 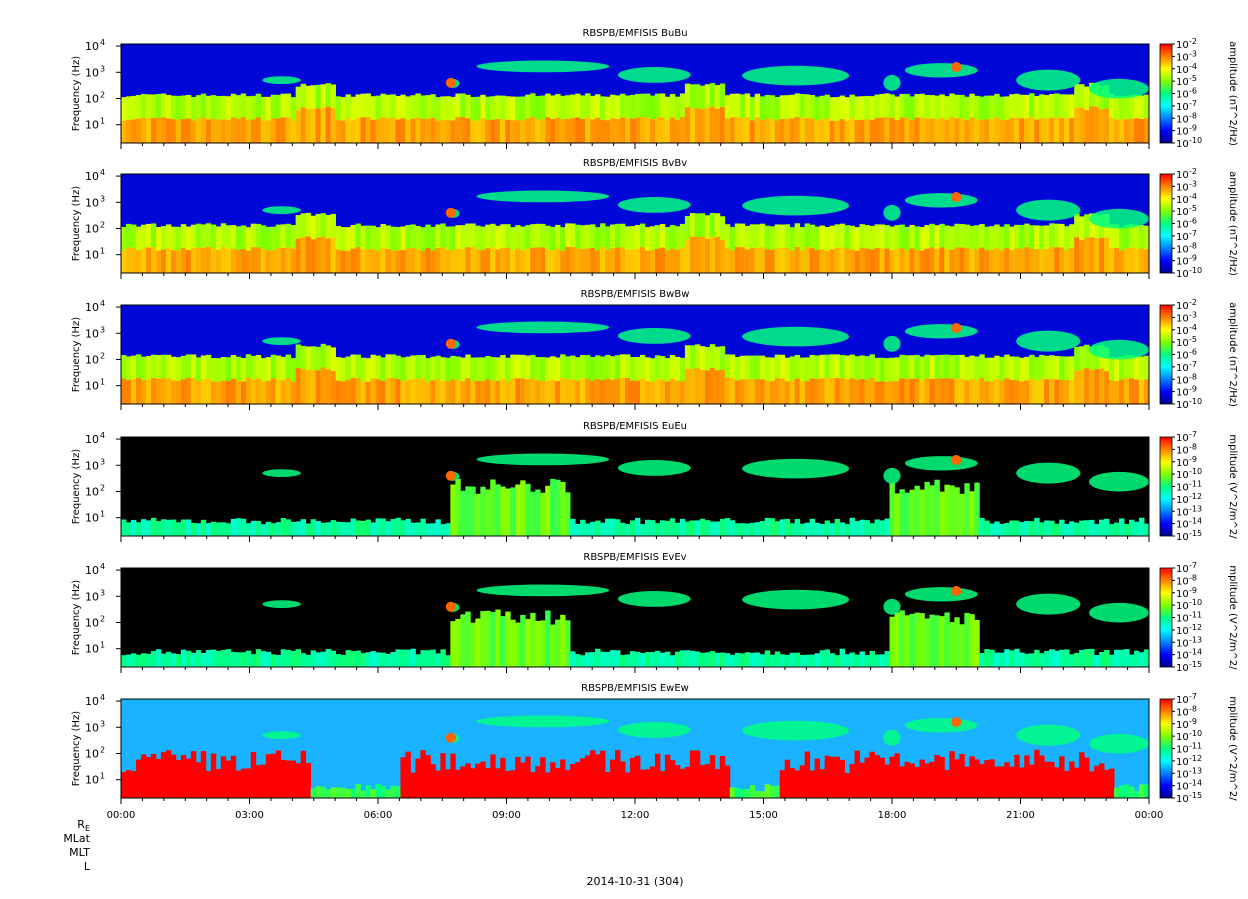 What do you see at coordinates (1195, 533) in the screenshot?
I see `colorbar-tick-exponent: -15` at bounding box center [1195, 533].